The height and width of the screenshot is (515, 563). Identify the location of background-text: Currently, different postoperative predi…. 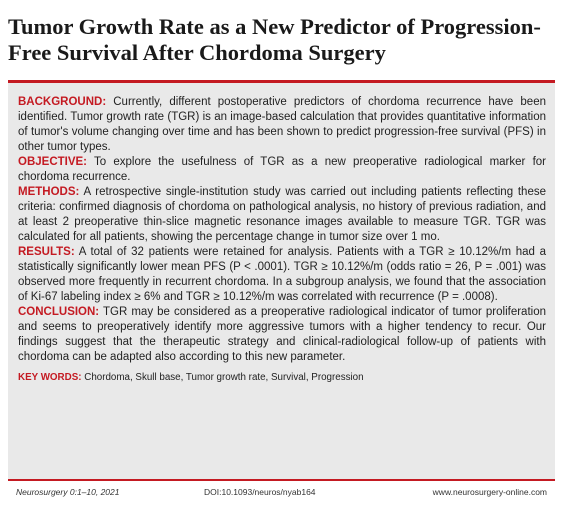
(282, 124).